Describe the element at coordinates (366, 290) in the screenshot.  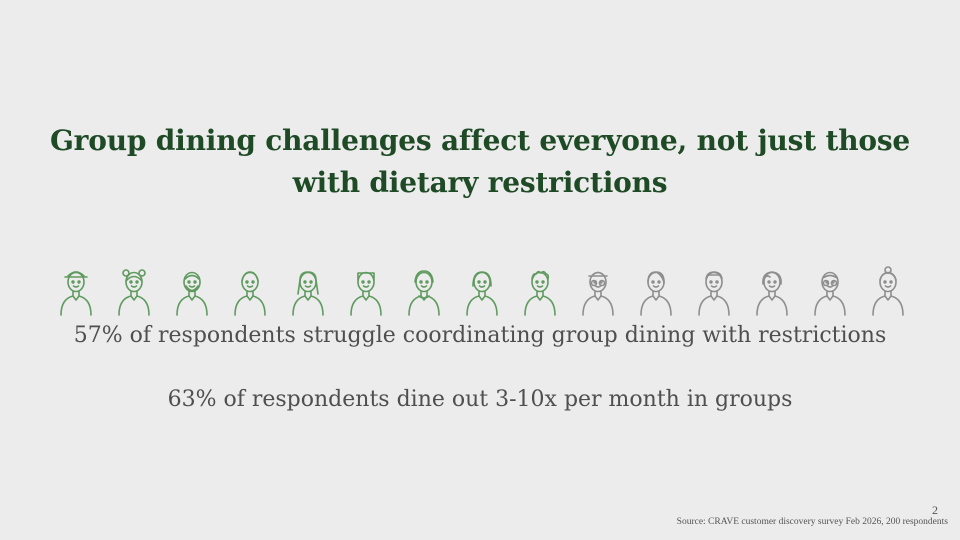
I see `person-square-hair-icon` at that location.